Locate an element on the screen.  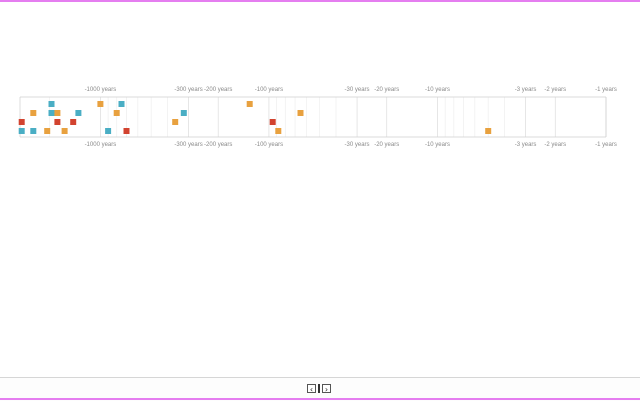
chevron-left-icon: ‹ is located at coordinates (311, 389).